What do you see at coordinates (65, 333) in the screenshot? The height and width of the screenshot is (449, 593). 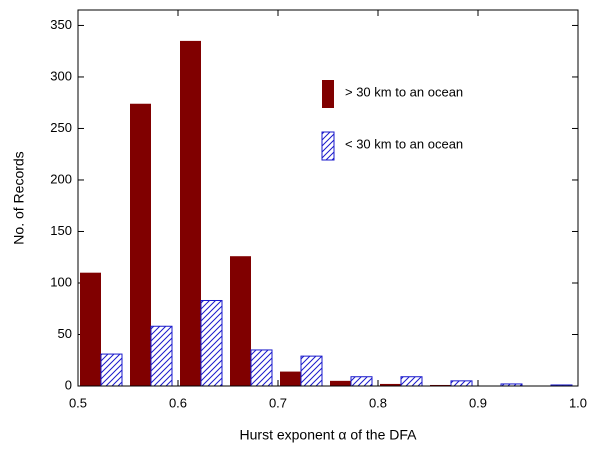 I see `y-tick-label: 50` at bounding box center [65, 333].